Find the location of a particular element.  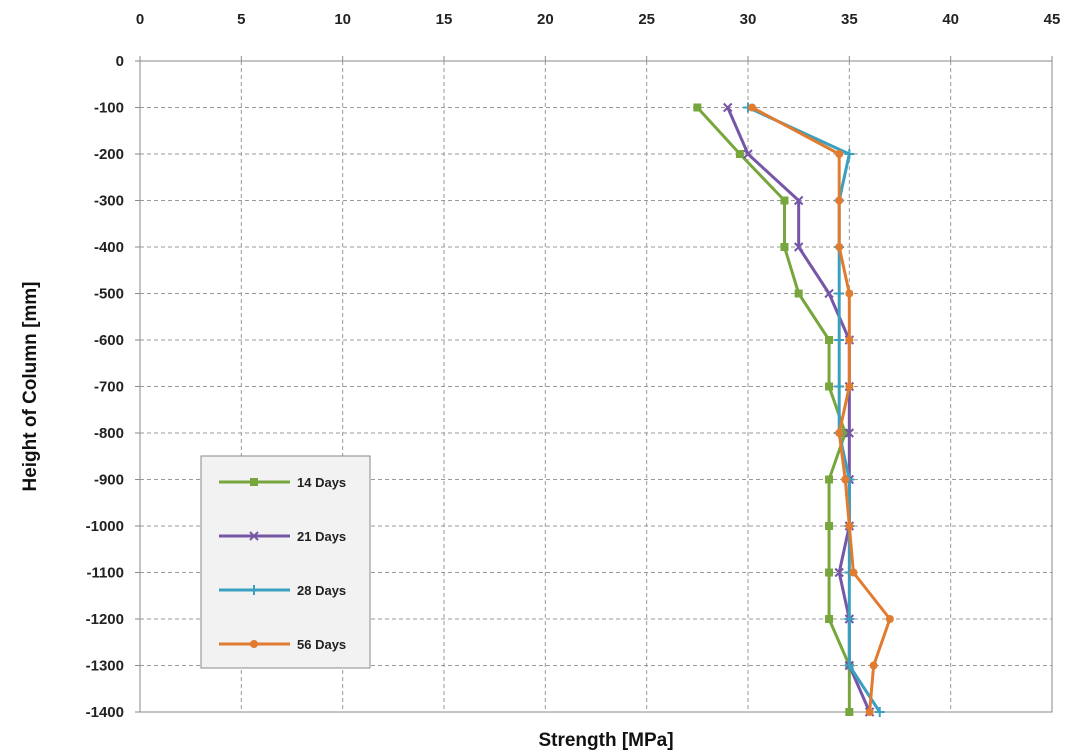

x-axis-title: Strength [MPa] is located at coordinates (605, 740).